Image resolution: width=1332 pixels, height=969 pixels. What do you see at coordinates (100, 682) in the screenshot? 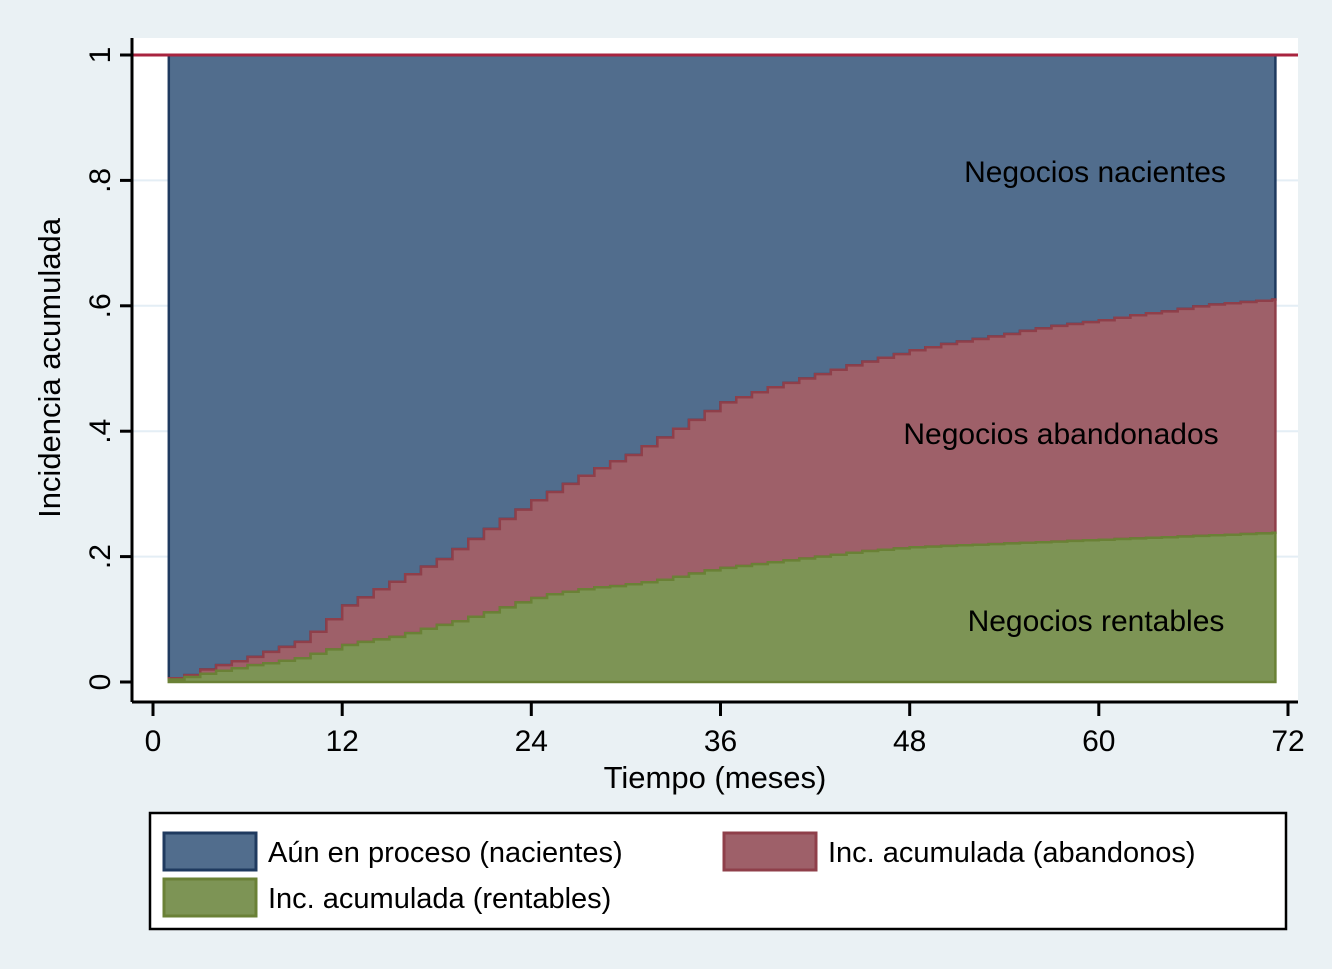
I see `y-tick-label: 0` at bounding box center [100, 682].